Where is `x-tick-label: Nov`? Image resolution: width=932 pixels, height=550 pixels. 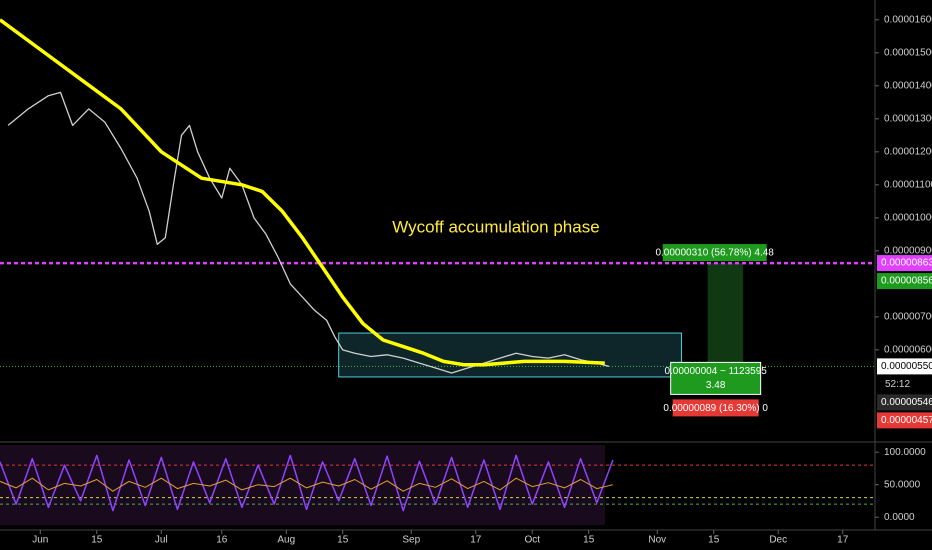 x-tick-label: Nov is located at coordinates (657, 540).